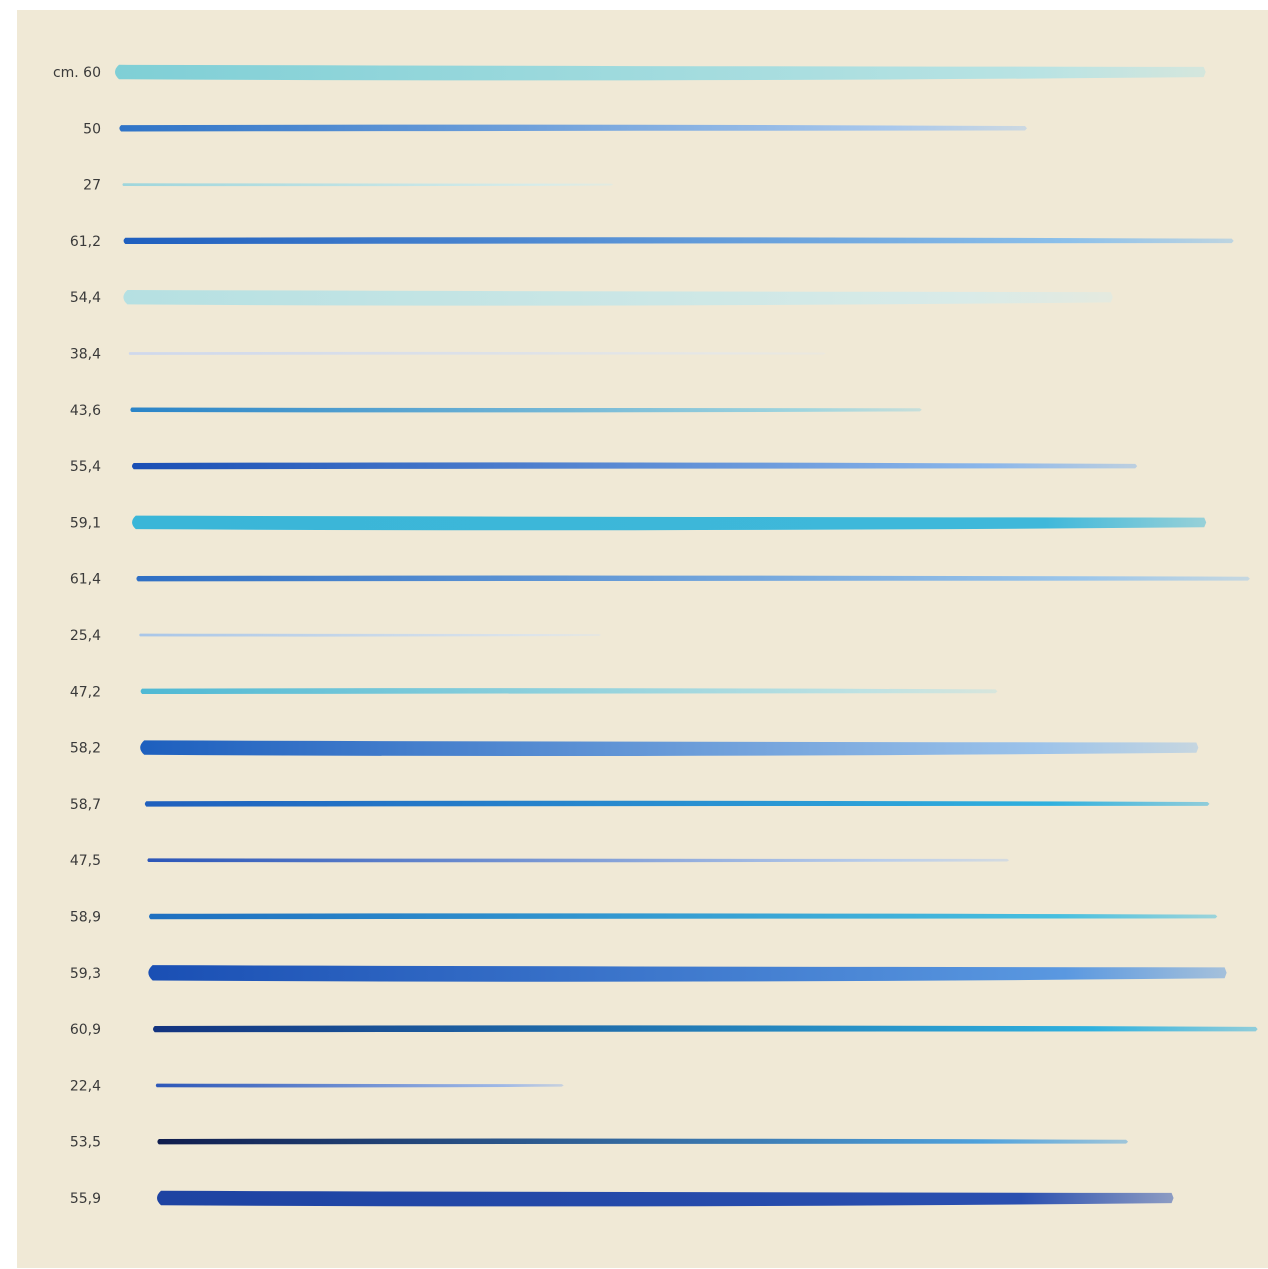  I want to click on stroke-length-label-1: cm. 60, so click(77, 73).